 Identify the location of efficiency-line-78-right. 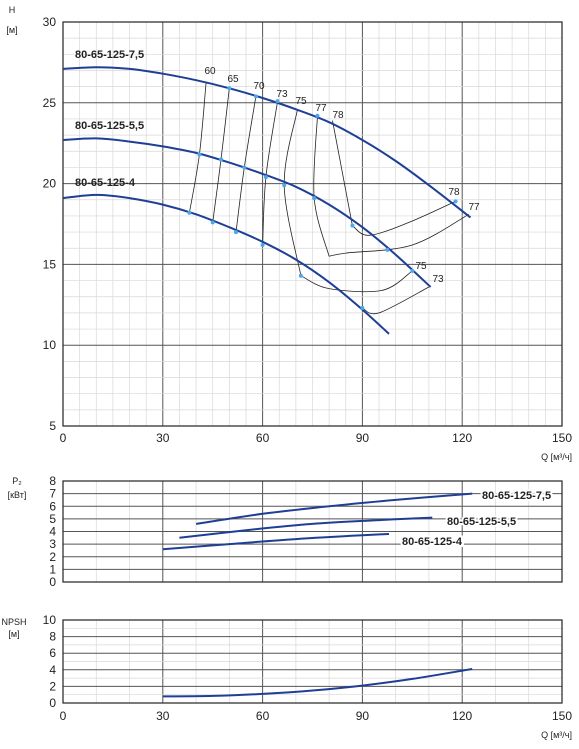
(404, 218).